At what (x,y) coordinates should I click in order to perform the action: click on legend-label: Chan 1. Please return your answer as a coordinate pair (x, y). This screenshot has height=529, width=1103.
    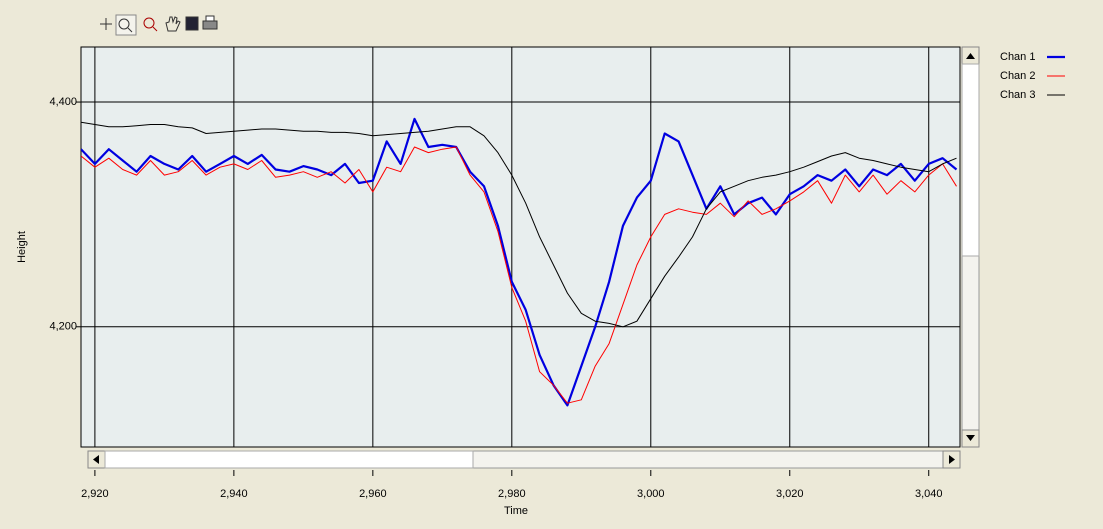
    Looking at the image, I should click on (1017, 57).